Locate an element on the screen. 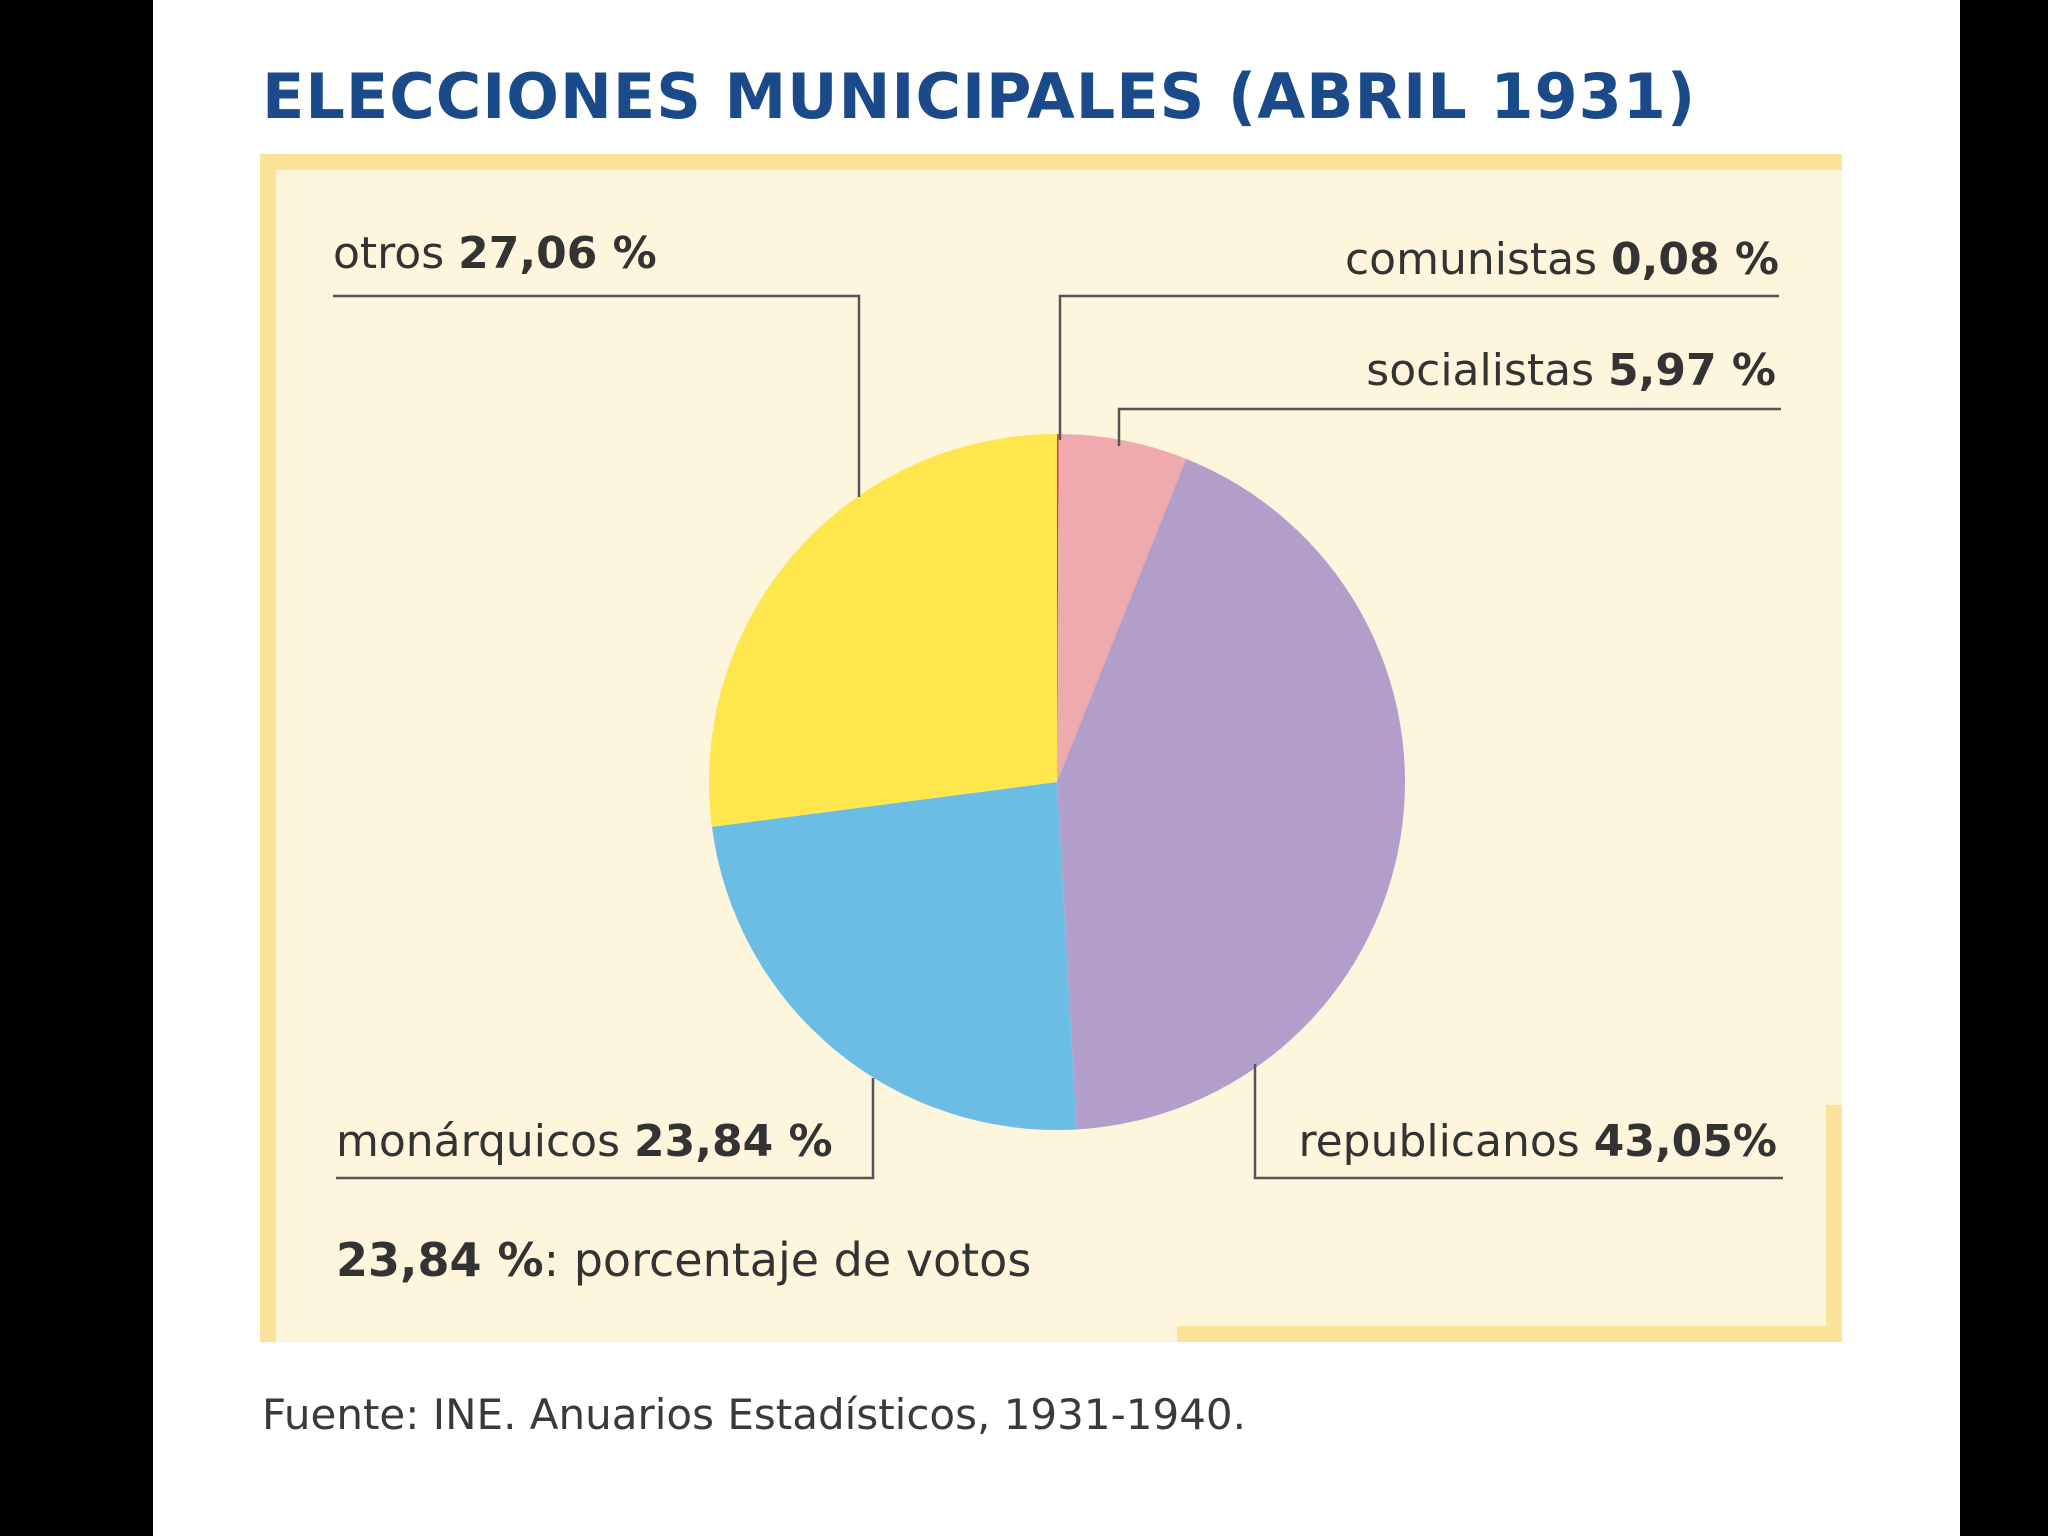 This screenshot has height=1536, width=2048. label-comunistas: comunistas 0,08 % is located at coordinates (1562, 259).